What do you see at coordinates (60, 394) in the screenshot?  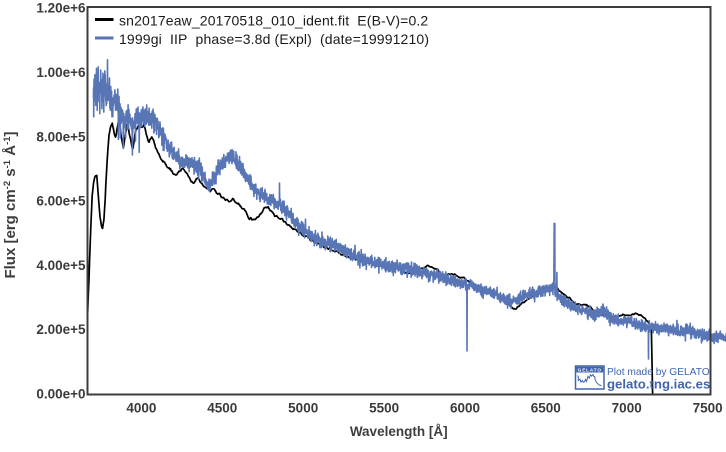 I see `svg-text: 0.00e+0` at bounding box center [60, 394].